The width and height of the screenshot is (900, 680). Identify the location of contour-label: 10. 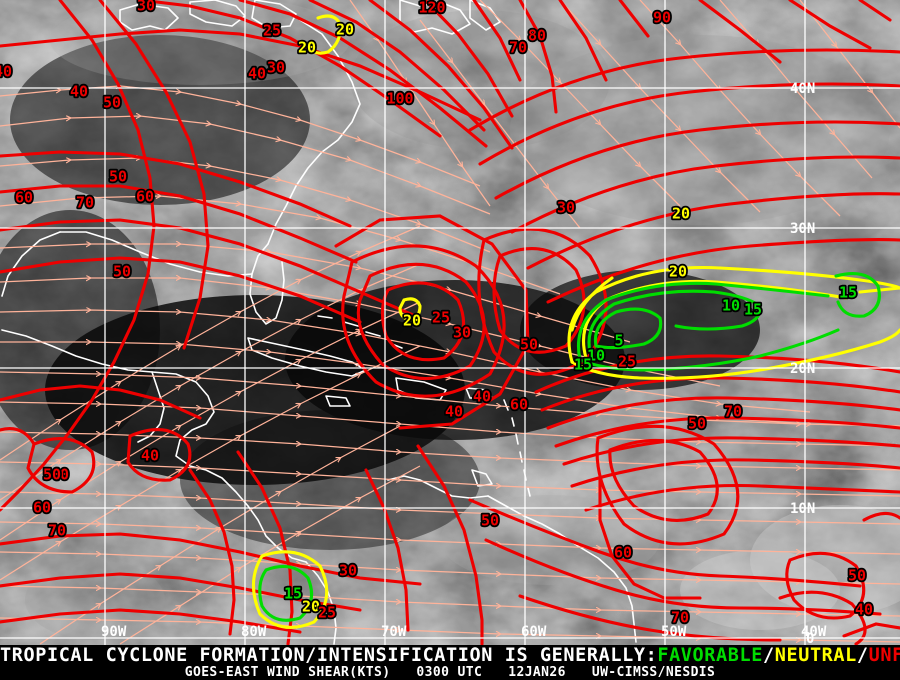
(596, 356).